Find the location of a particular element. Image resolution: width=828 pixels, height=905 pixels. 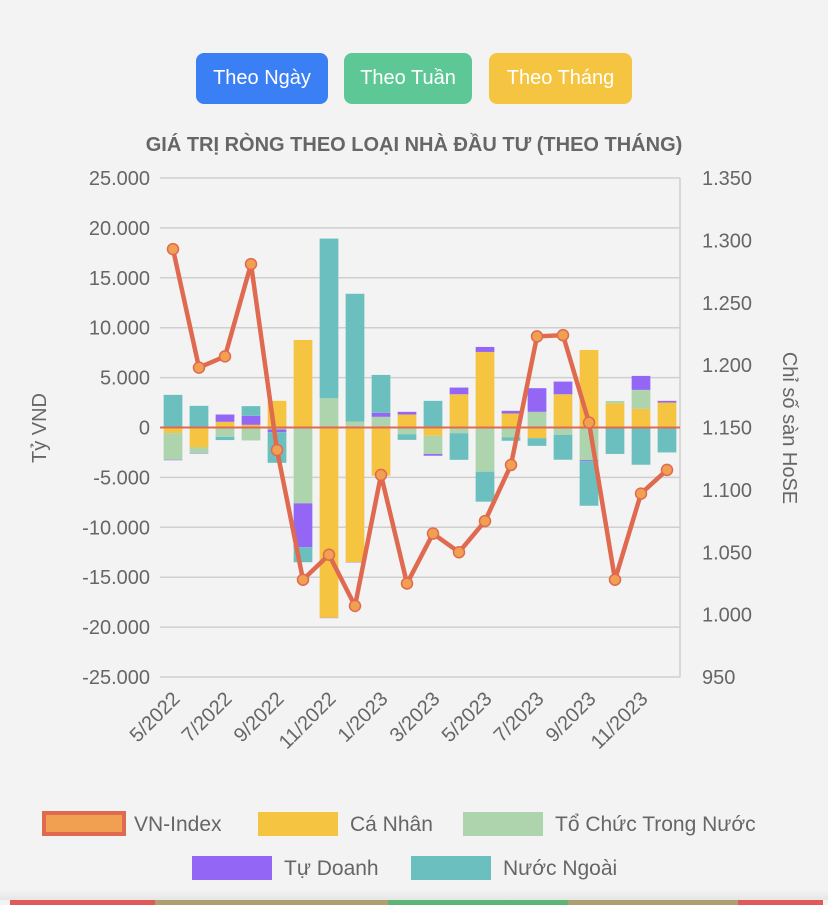

y2-tick-label: 1.000 is located at coordinates (727, 616).